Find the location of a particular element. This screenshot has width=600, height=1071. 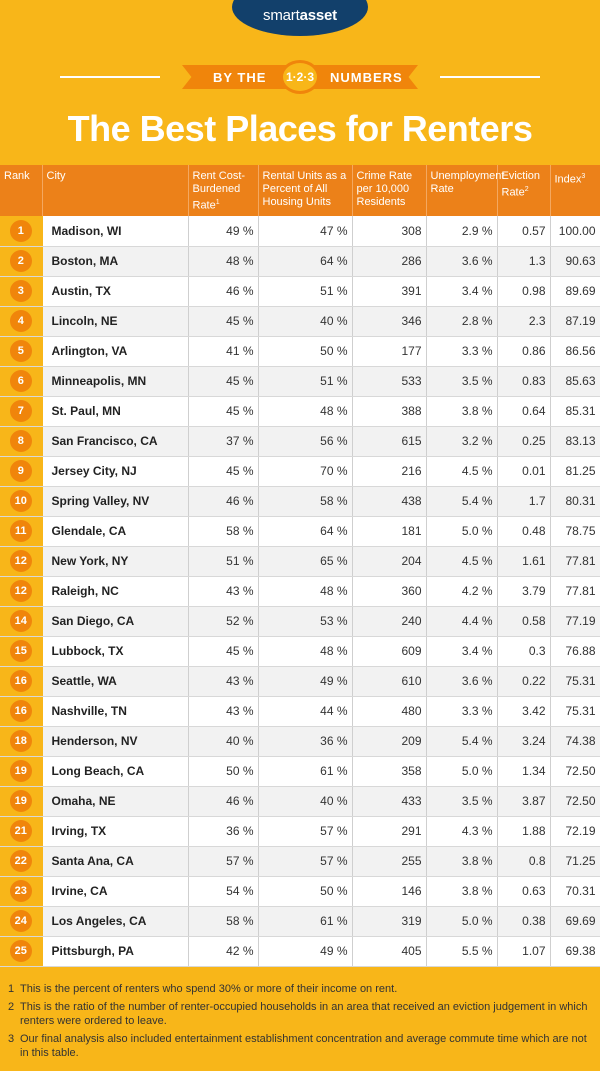

city-cell: Glendale, CA is located at coordinates (115, 531).